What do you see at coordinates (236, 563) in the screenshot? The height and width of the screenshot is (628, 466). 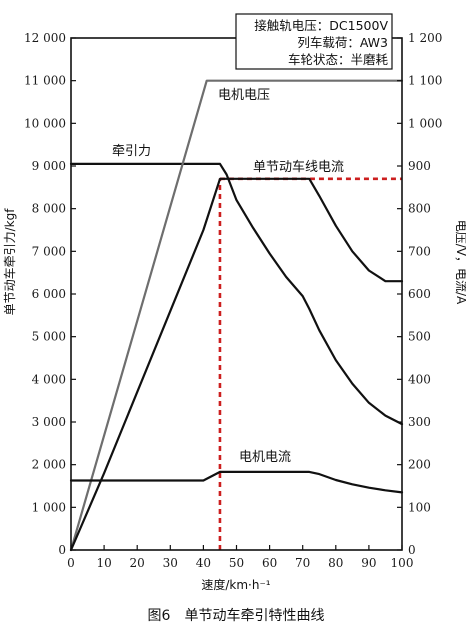 I see `x-tick-label: 50` at bounding box center [236, 563].